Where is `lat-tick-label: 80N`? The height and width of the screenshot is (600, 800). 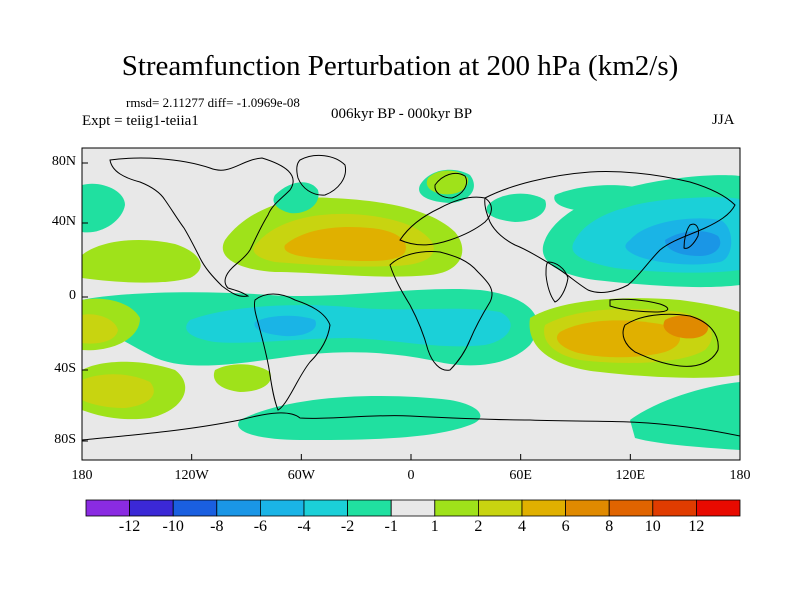 lat-tick-label: 80N is located at coordinates (63, 161).